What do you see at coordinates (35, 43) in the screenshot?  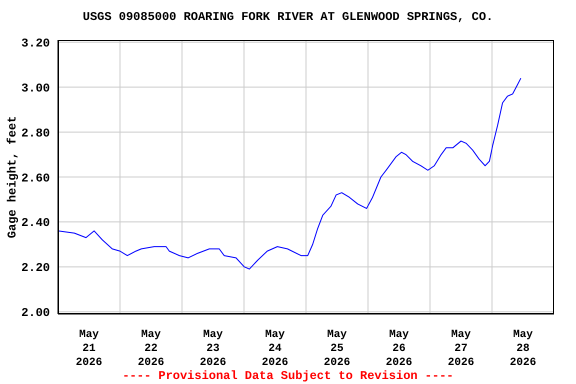 I see `y-tick-label: 3.20` at bounding box center [35, 43].